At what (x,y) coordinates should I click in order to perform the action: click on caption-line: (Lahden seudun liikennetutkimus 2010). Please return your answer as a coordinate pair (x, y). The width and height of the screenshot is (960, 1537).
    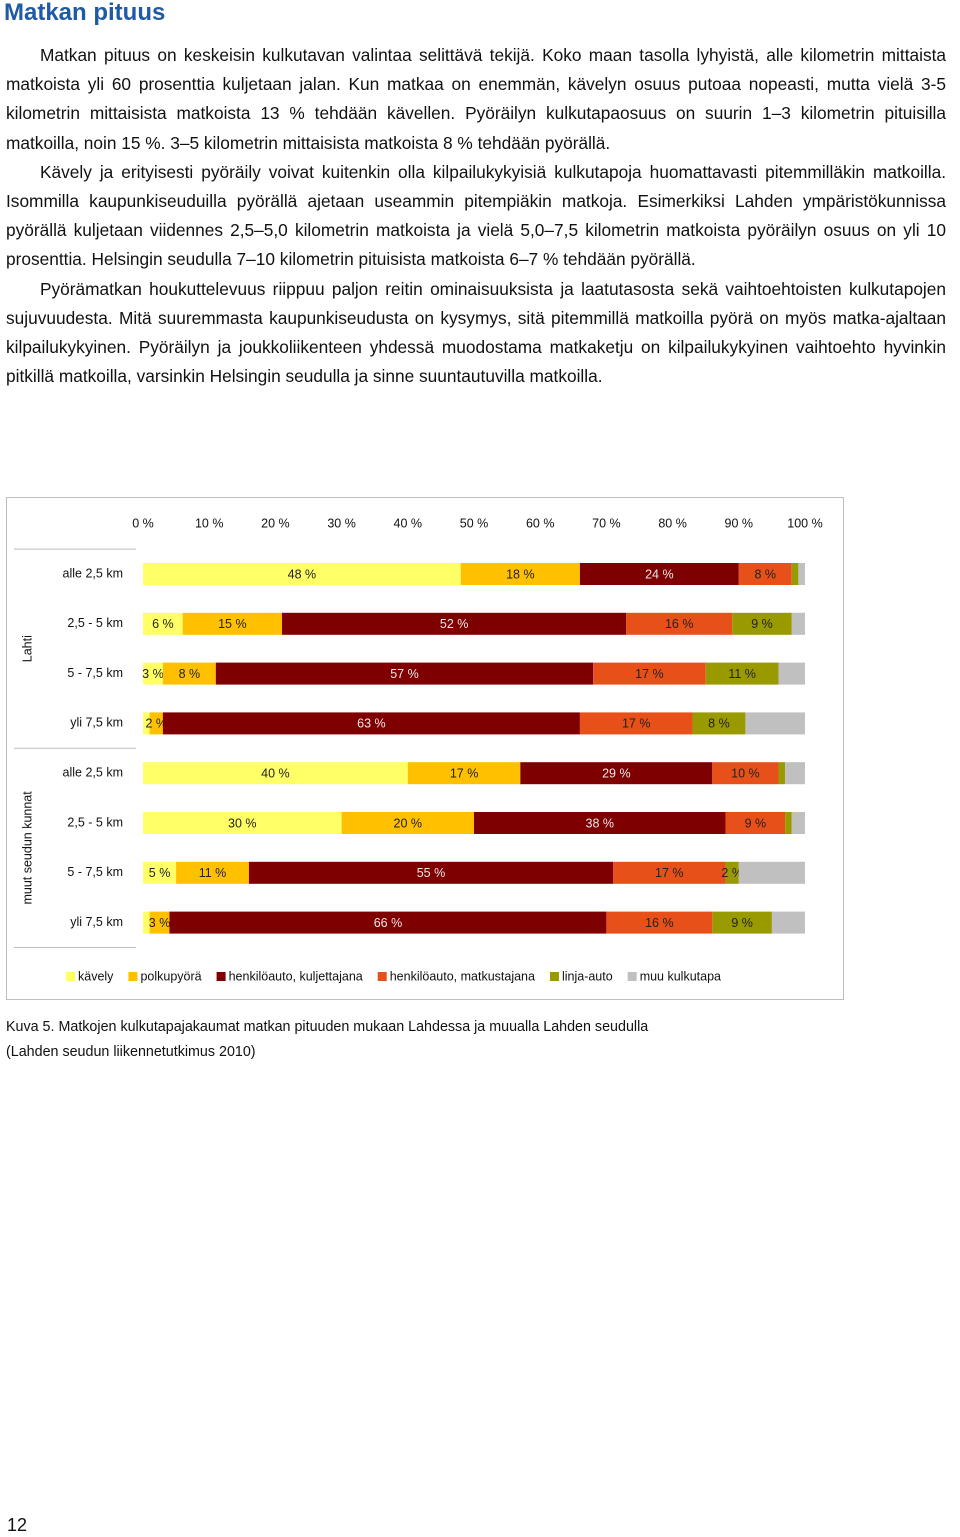
    Looking at the image, I should click on (131, 1052).